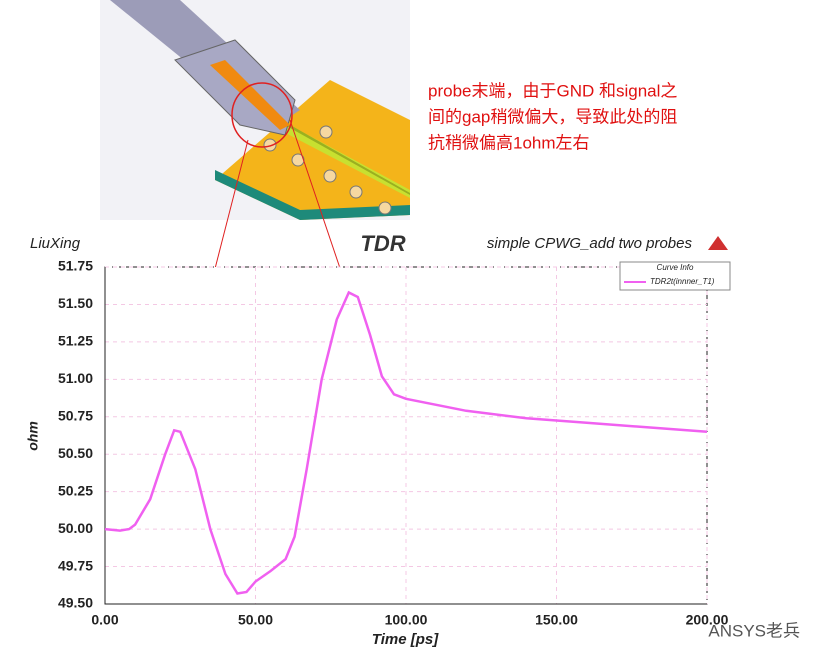 The image size is (818, 667). I want to click on y-tick-label: 50.75, so click(75, 415).